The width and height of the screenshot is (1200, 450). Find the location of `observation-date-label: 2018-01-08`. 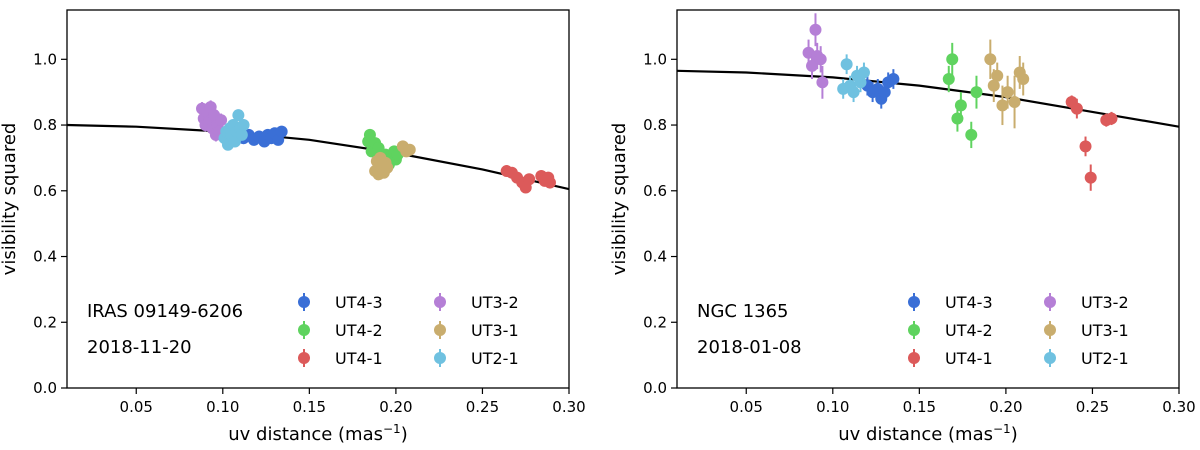

observation-date-label: 2018-01-08 is located at coordinates (749, 347).